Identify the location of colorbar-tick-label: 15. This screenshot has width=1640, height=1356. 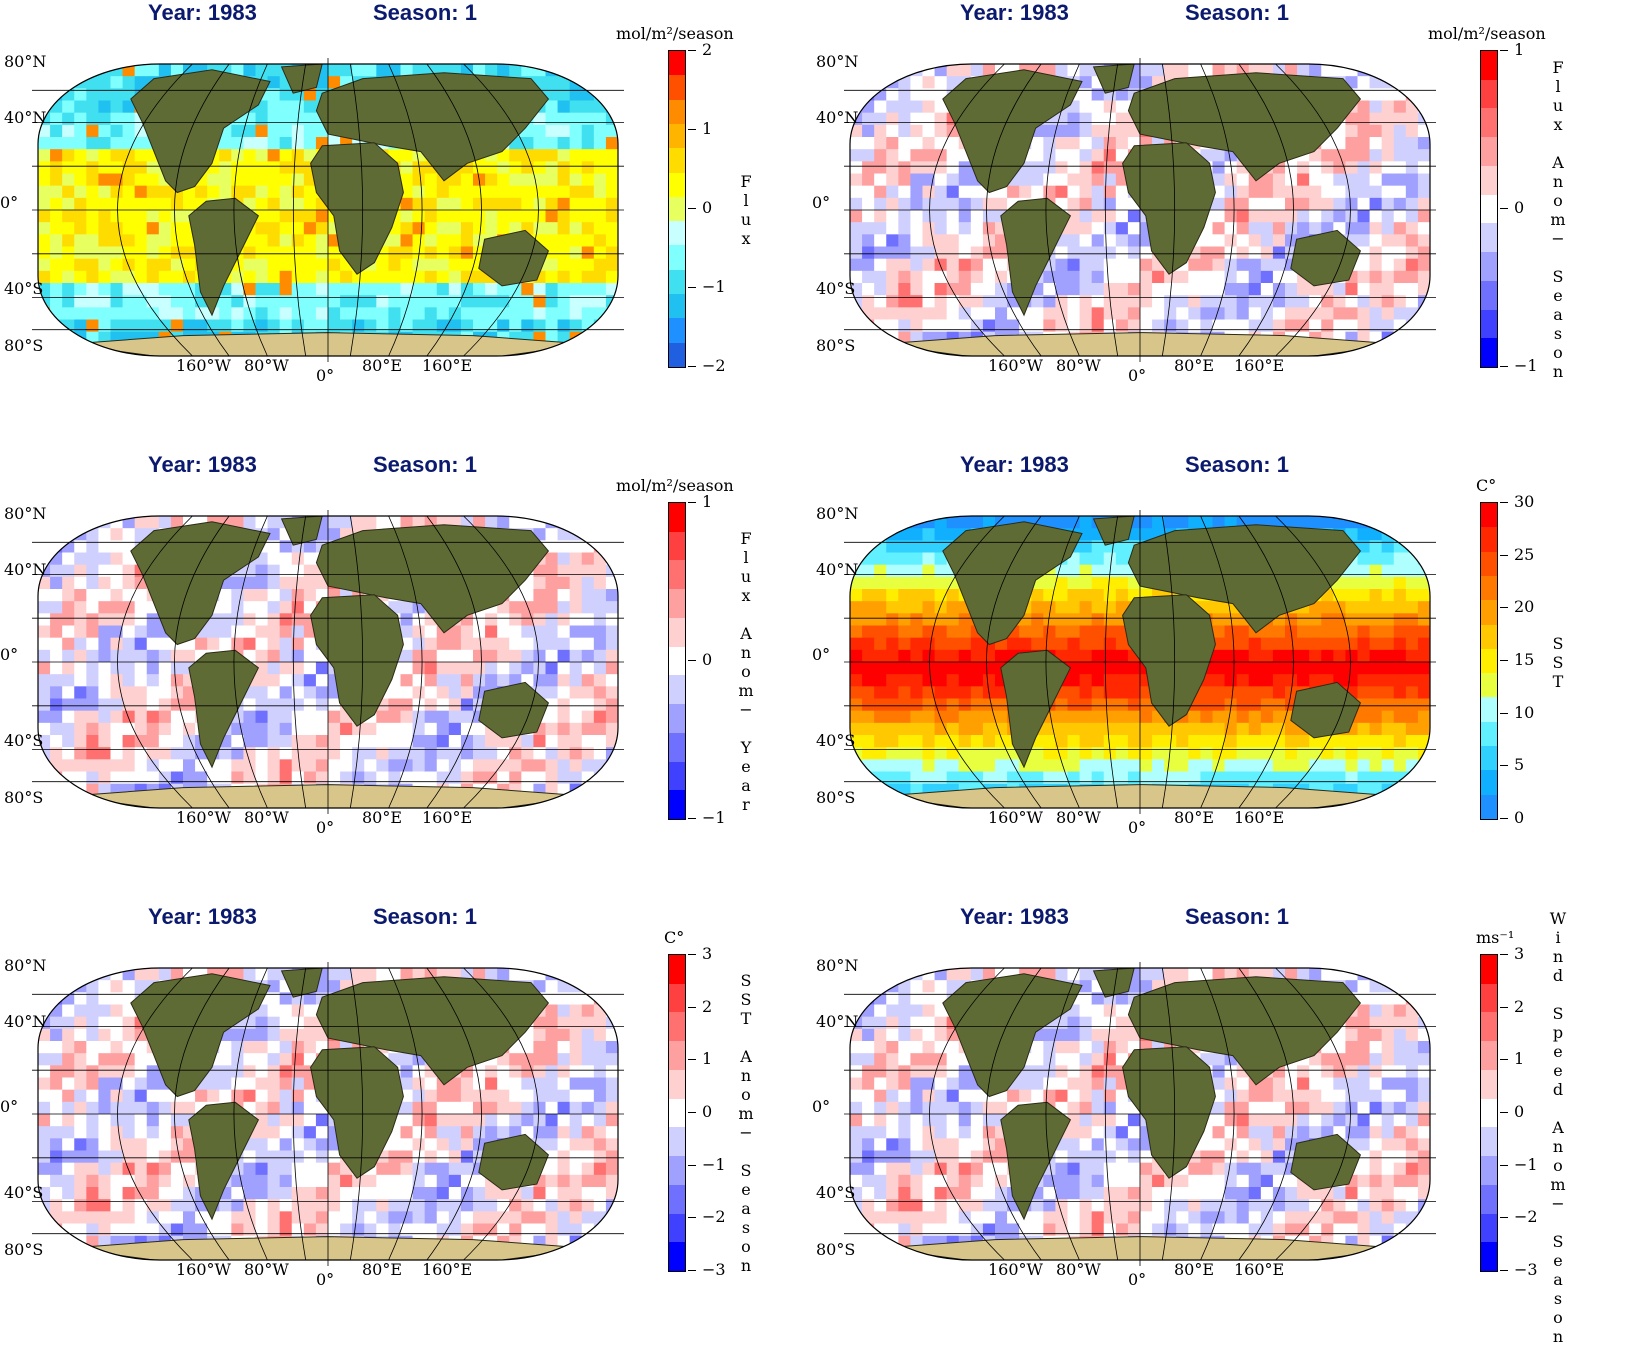
(1524, 659).